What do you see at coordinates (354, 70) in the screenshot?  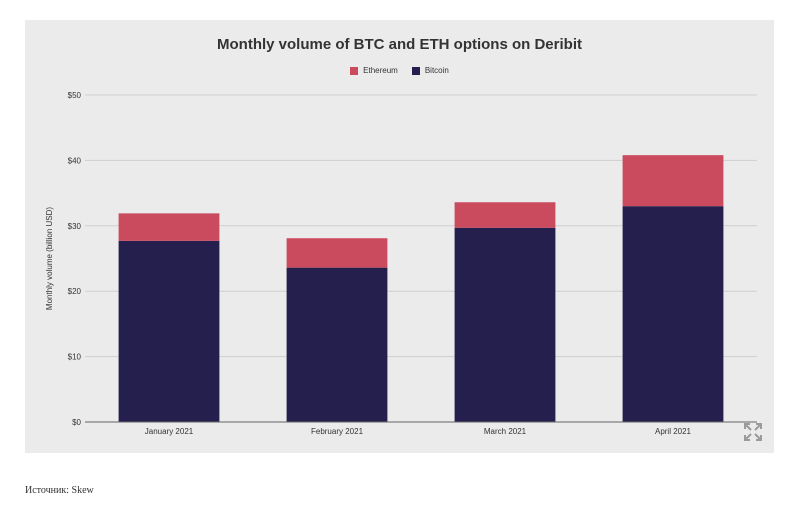 I see `legend-swatch-ethereum` at bounding box center [354, 70].